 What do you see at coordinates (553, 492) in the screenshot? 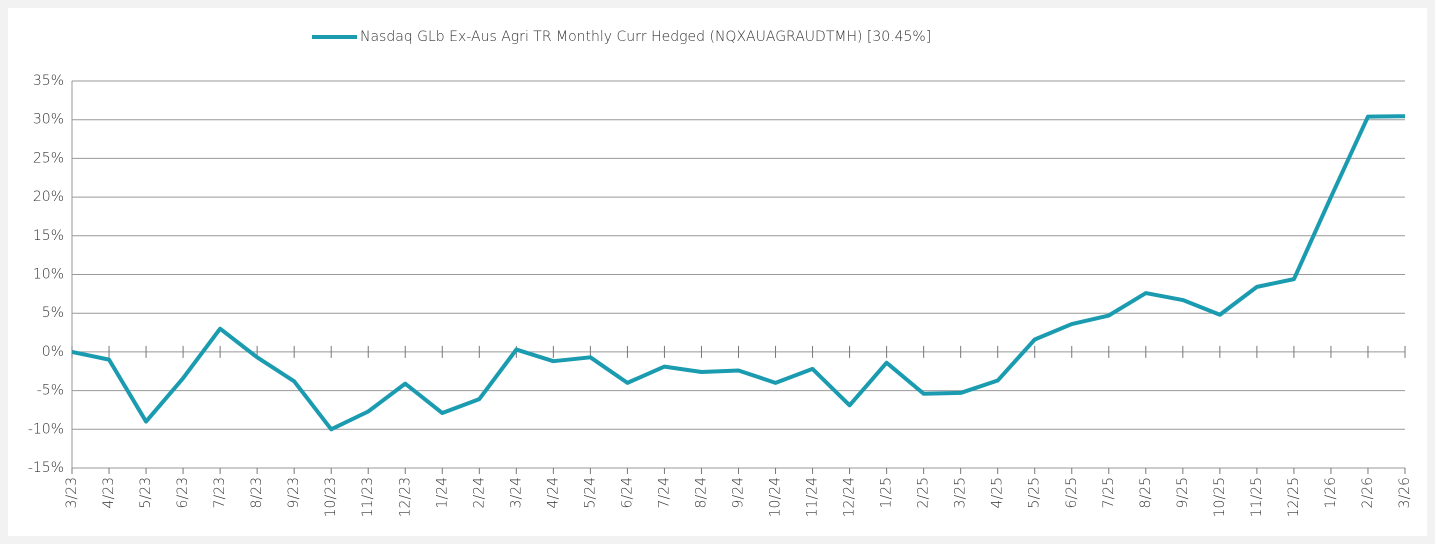
I see `x-tick-label: 4/24` at bounding box center [553, 492].